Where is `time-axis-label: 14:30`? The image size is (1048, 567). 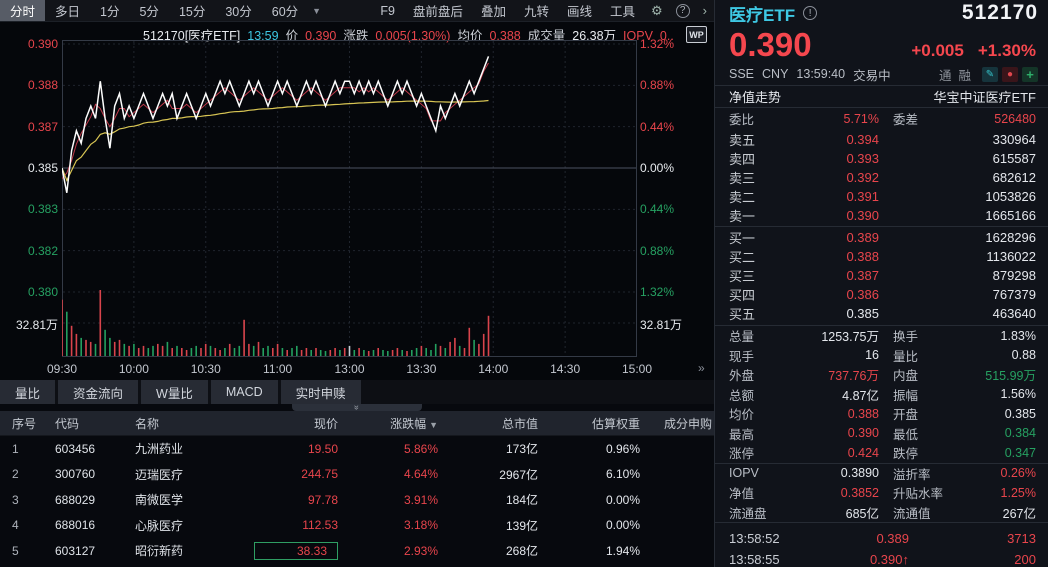 time-axis-label: 14:30 is located at coordinates (565, 369).